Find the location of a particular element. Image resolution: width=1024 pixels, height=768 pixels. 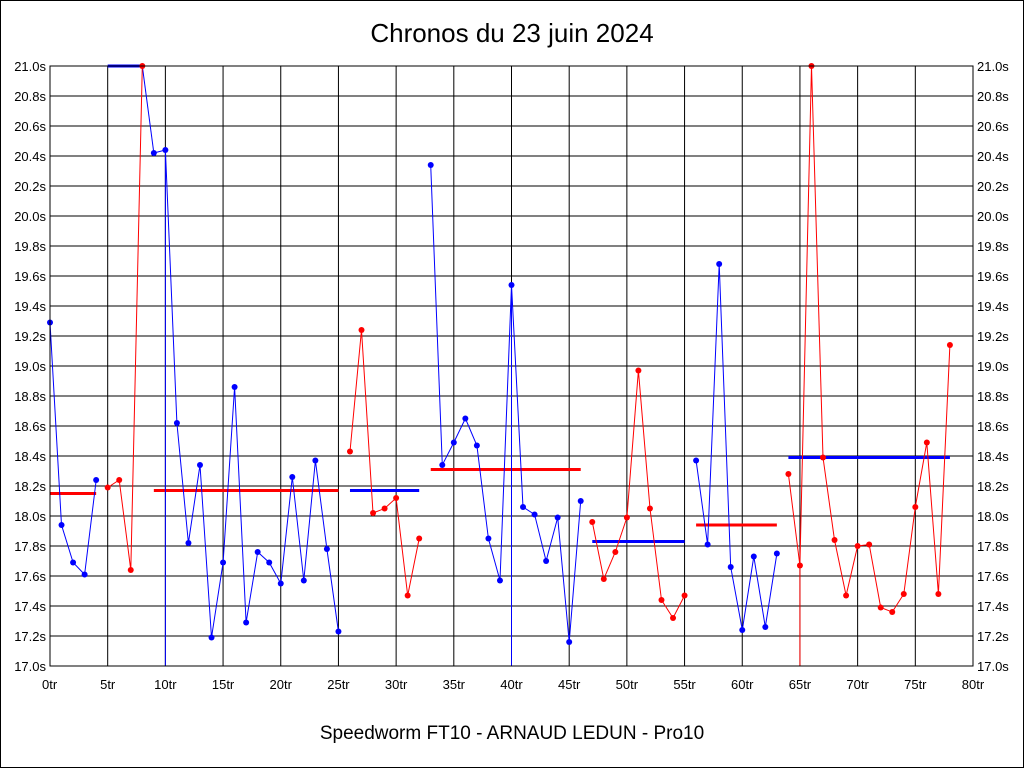

y-tick-label-right: 18.2s is located at coordinates (993, 486).